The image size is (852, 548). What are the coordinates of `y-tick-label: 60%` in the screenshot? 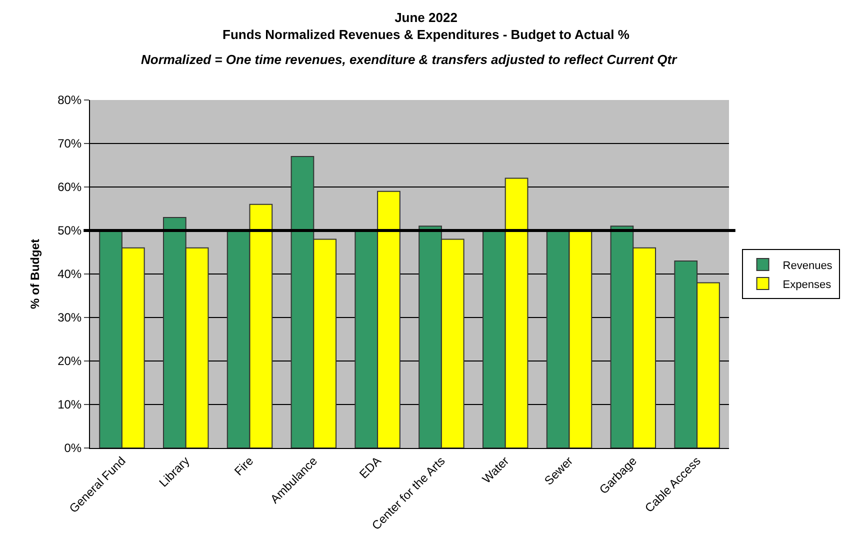 It's located at (70, 187).